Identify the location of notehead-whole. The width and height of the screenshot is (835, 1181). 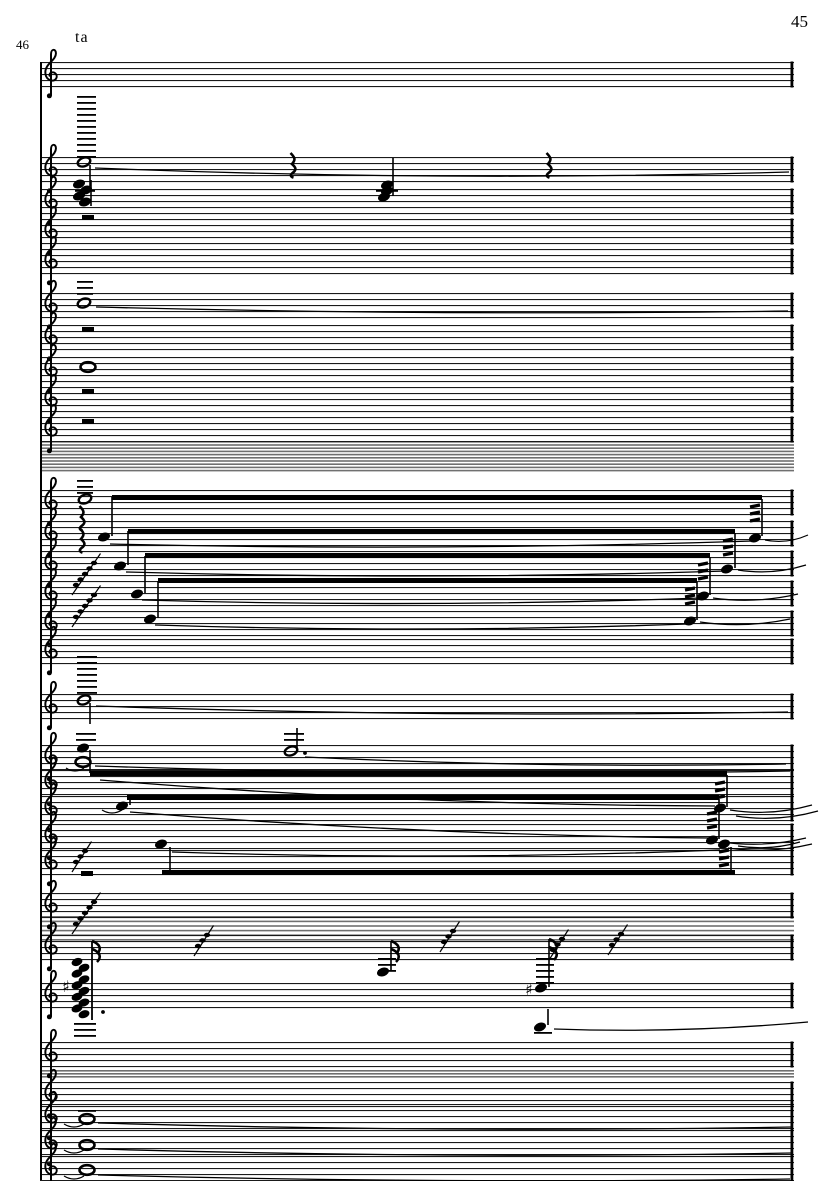
(87, 1119).